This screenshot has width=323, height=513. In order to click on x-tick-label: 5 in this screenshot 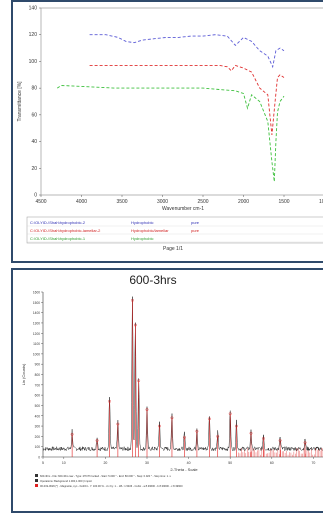, I will do `click(43, 463)`.